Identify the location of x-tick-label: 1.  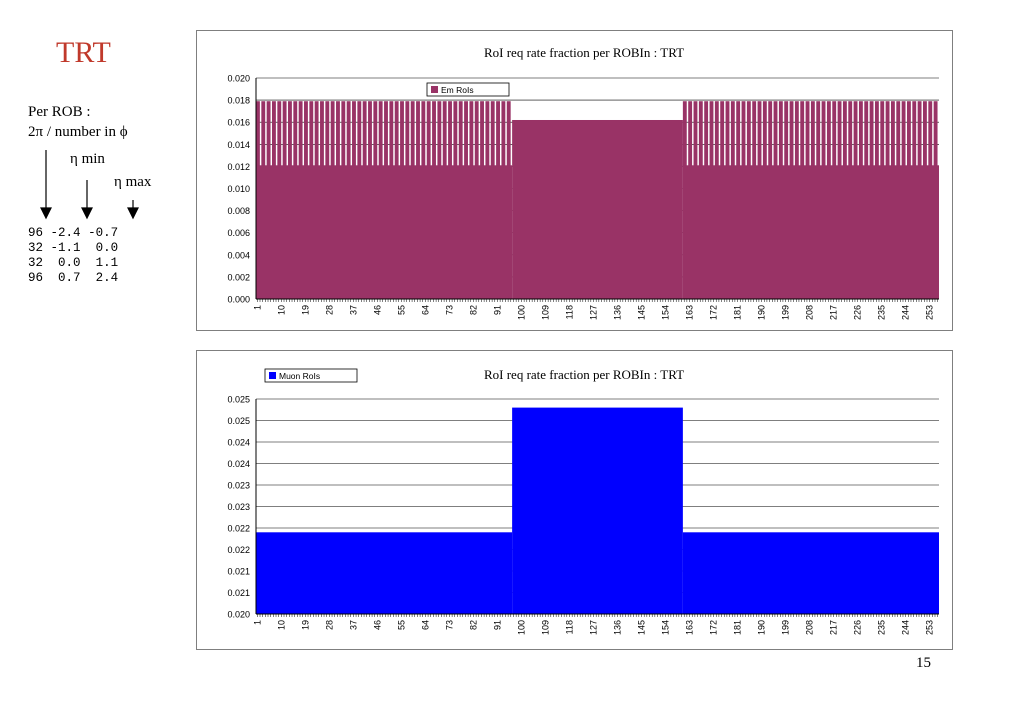
(257, 307).